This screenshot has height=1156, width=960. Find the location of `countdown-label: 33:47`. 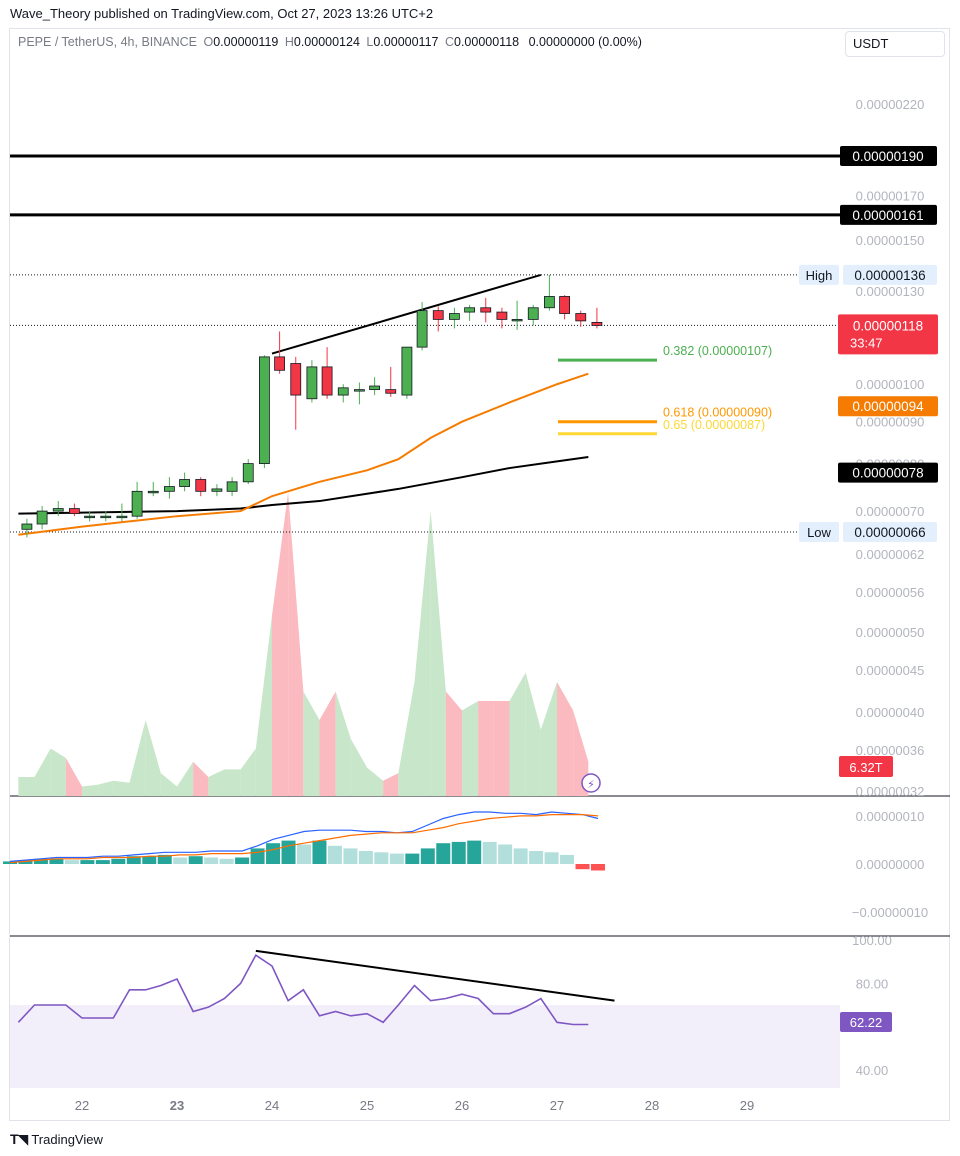

countdown-label: 33:47 is located at coordinates (866, 342).